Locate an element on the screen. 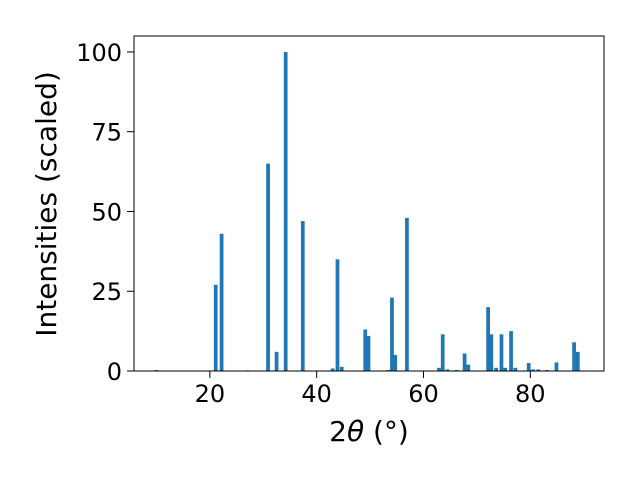 The width and height of the screenshot is (640, 480). x-tick-label: 60 is located at coordinates (423, 394).